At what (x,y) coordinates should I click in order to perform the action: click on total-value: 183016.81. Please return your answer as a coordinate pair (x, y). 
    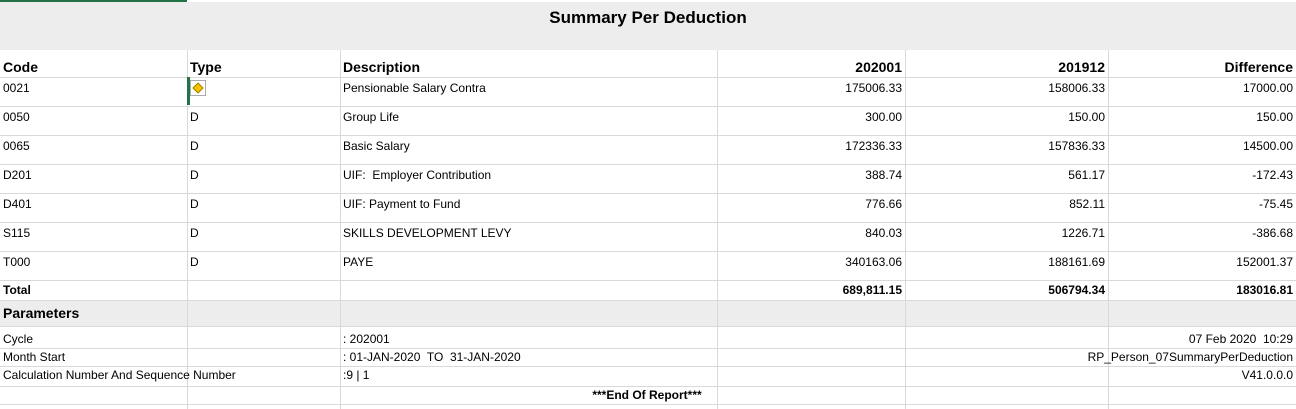
    Looking at the image, I should click on (1264, 290).